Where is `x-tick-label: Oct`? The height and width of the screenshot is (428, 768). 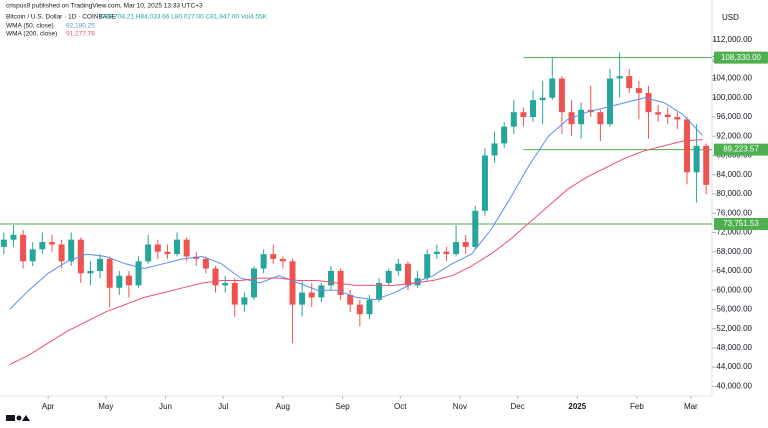 x-tick-label: Oct is located at coordinates (400, 406).